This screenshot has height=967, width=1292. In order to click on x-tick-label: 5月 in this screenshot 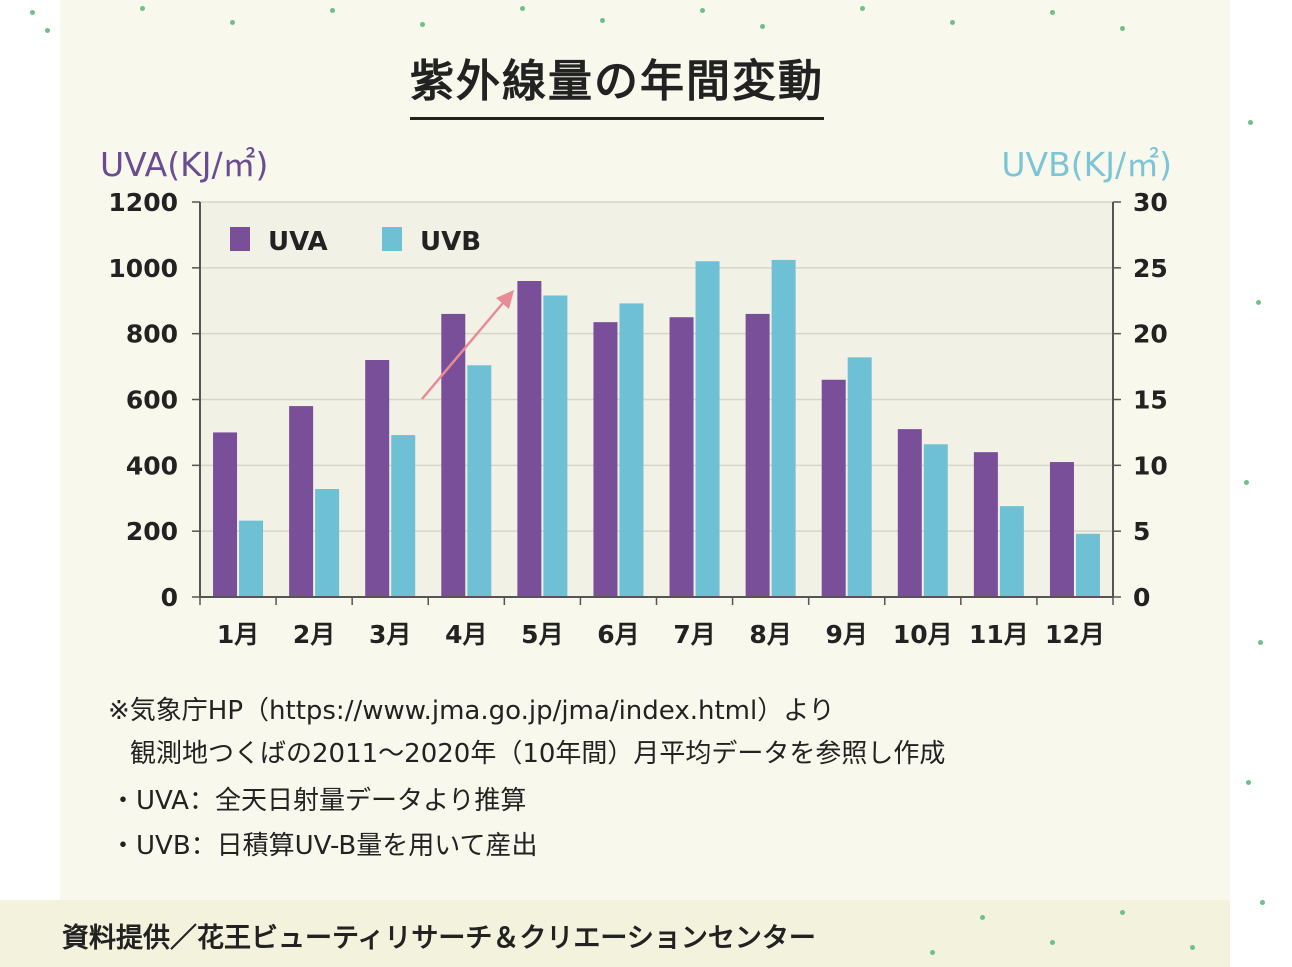, I will do `click(542, 634)`.